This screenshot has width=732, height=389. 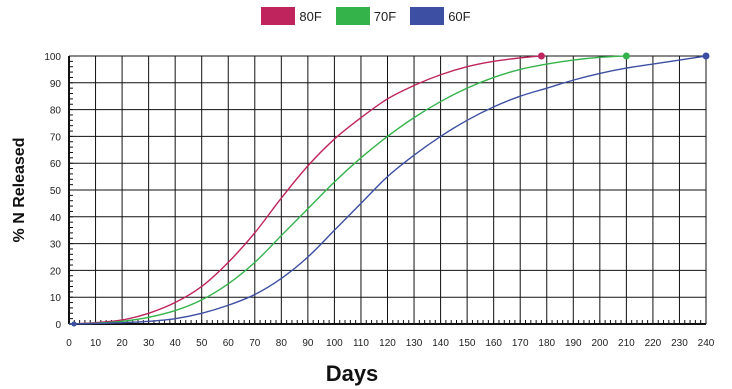 What do you see at coordinates (626, 56) in the screenshot?
I see `series-end-point-70f` at bounding box center [626, 56].